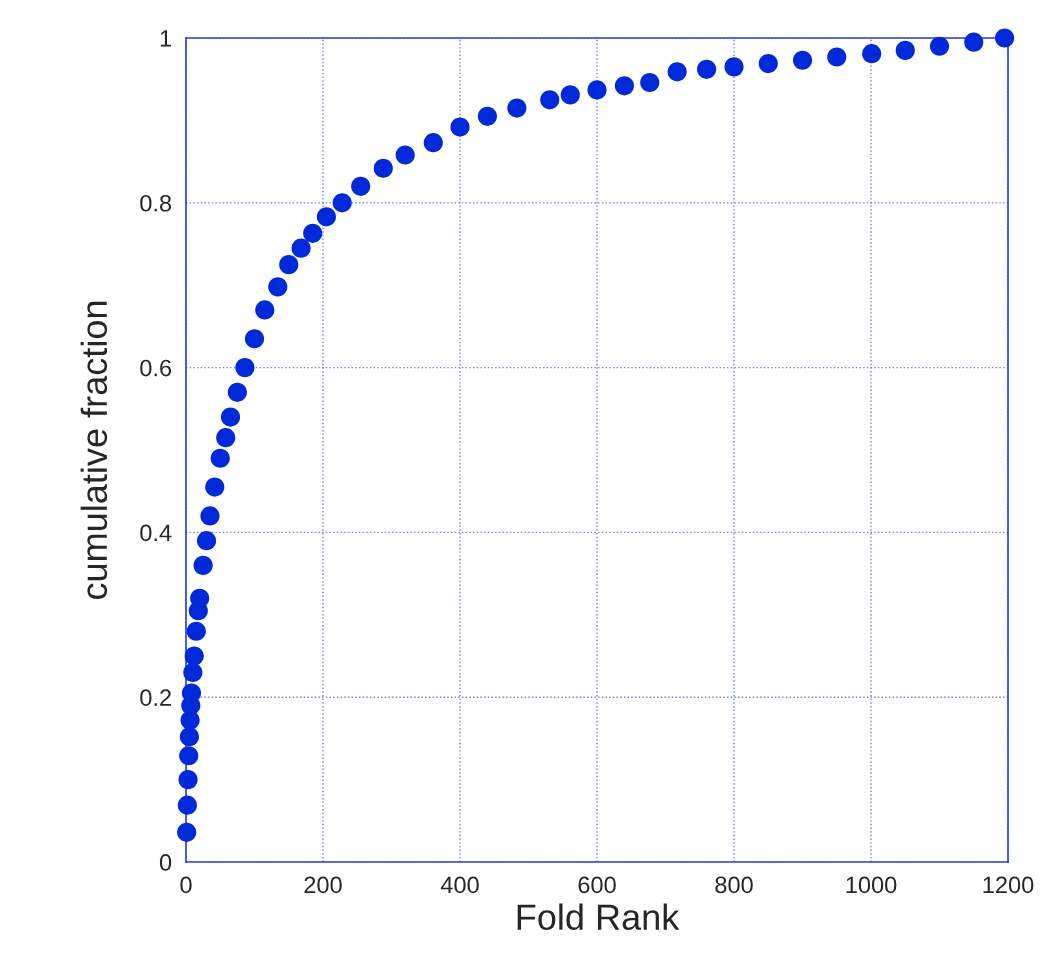  I want to click on x-tick-label: 1000, so click(871, 885).